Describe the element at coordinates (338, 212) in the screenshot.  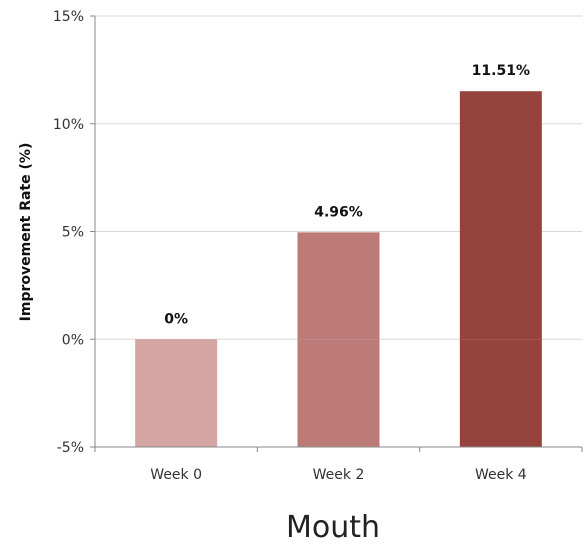
I see `data-label: 4.96%` at that location.